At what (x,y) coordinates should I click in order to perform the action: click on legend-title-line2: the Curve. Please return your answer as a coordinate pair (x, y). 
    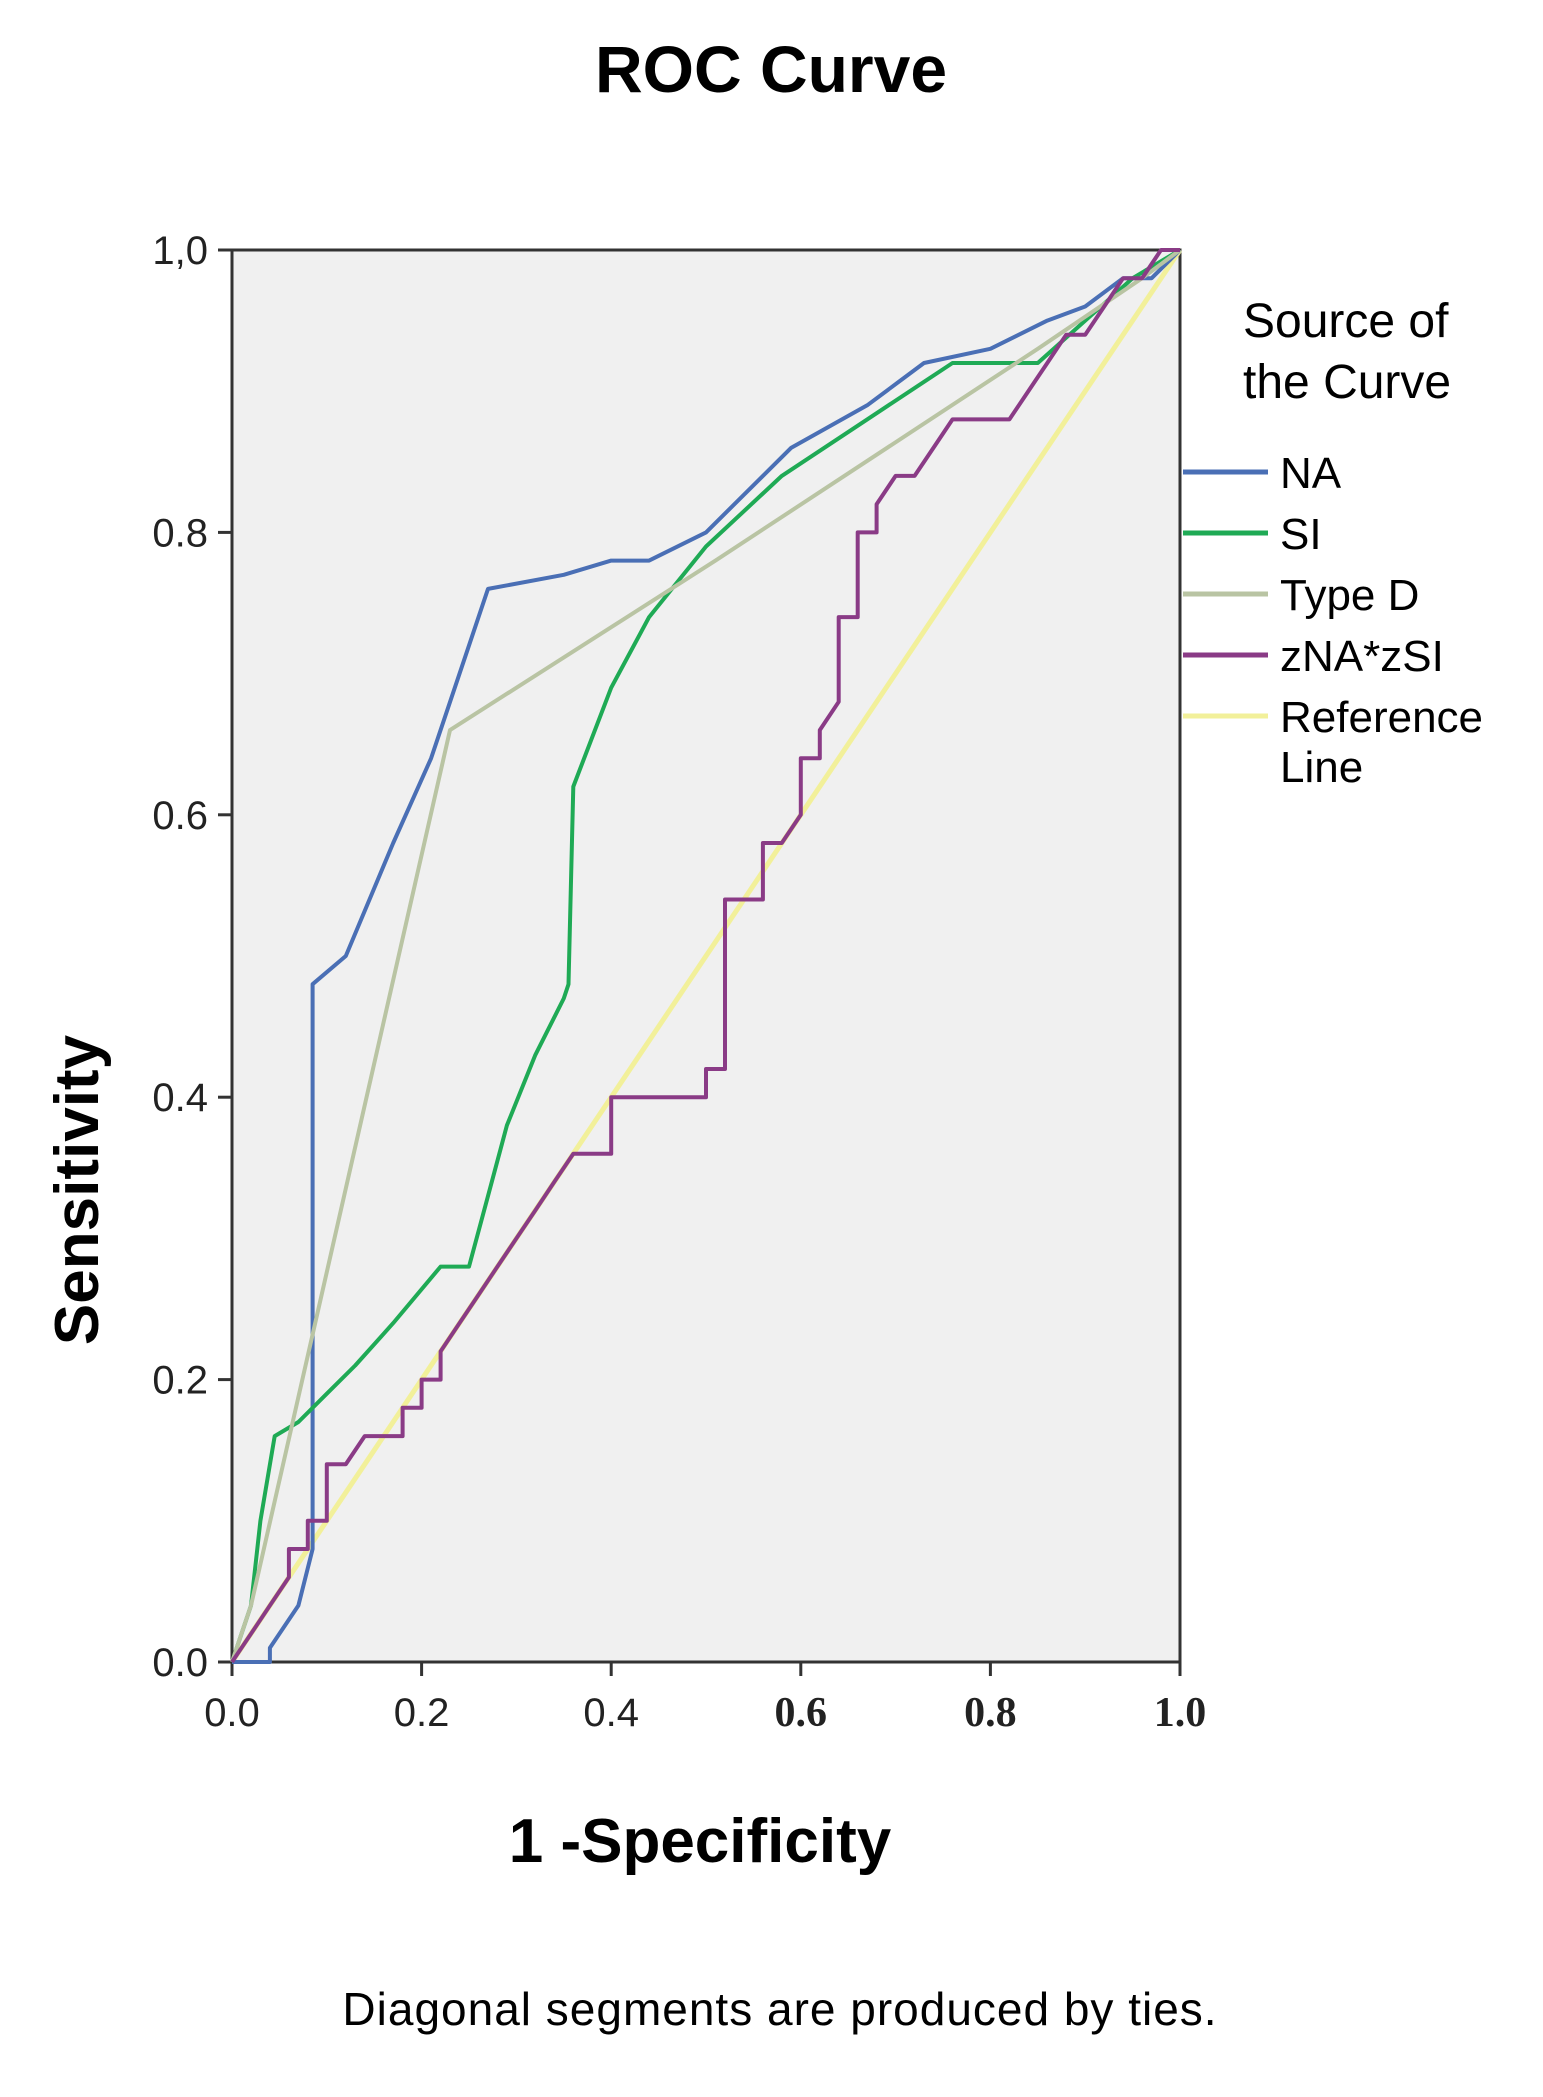
    Looking at the image, I should click on (1347, 382).